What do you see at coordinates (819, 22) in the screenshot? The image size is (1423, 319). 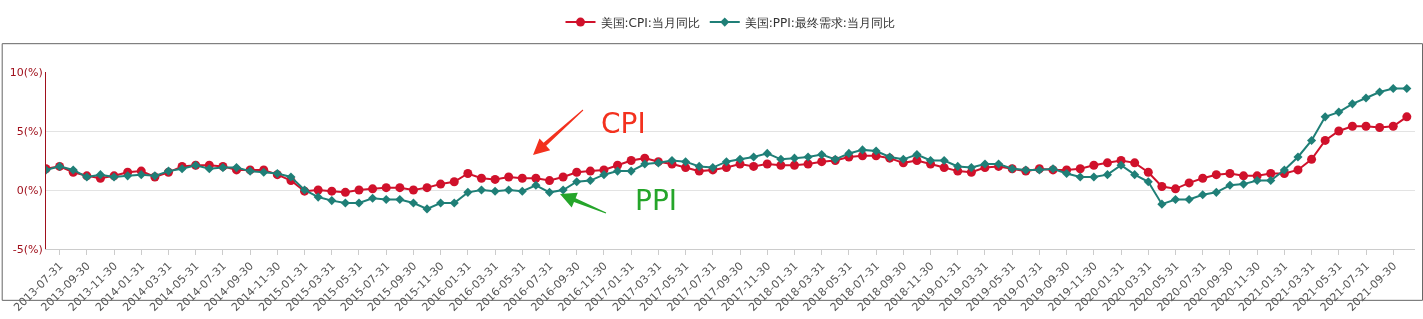 I see `legend-label: 美国:PPI:最终需求:当月同比` at bounding box center [819, 22].